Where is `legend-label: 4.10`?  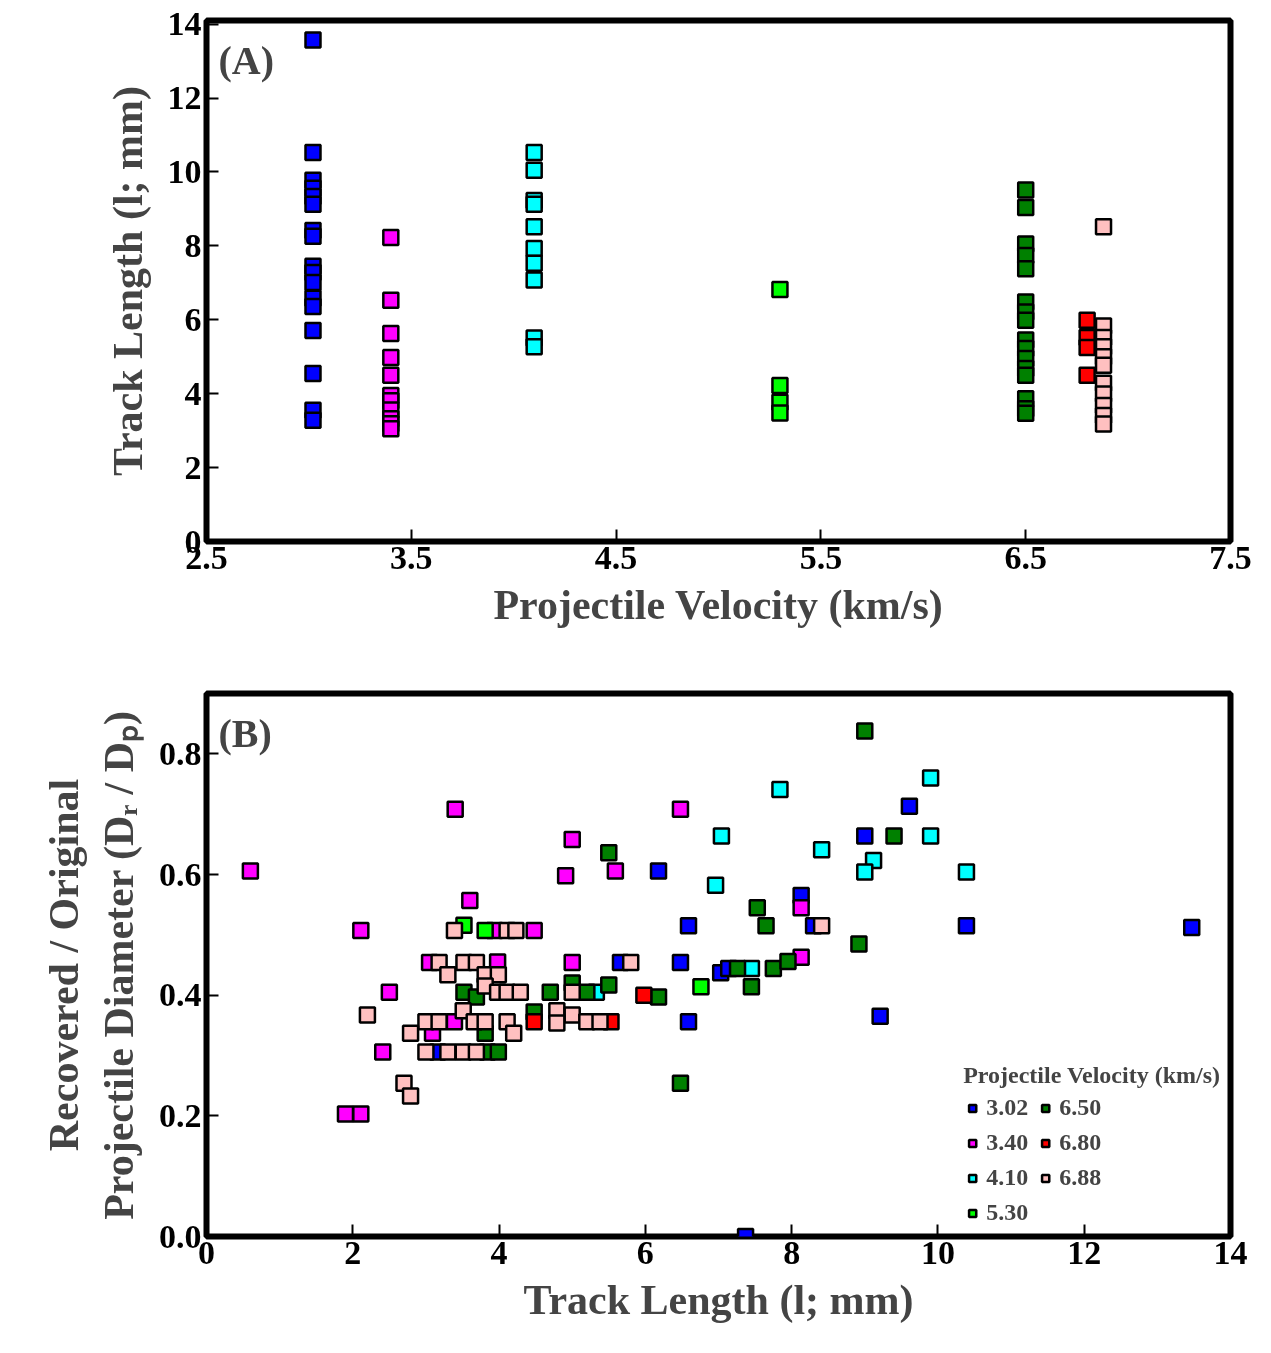
legend-label: 4.10 is located at coordinates (1007, 1177).